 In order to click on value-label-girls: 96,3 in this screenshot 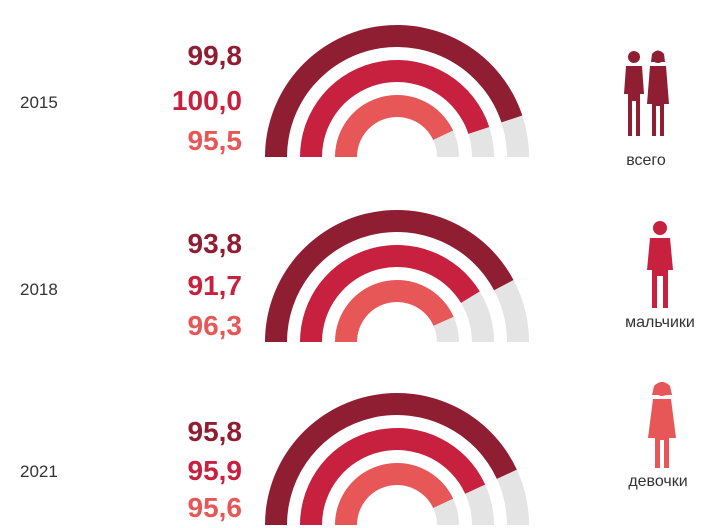, I will do `click(215, 325)`.